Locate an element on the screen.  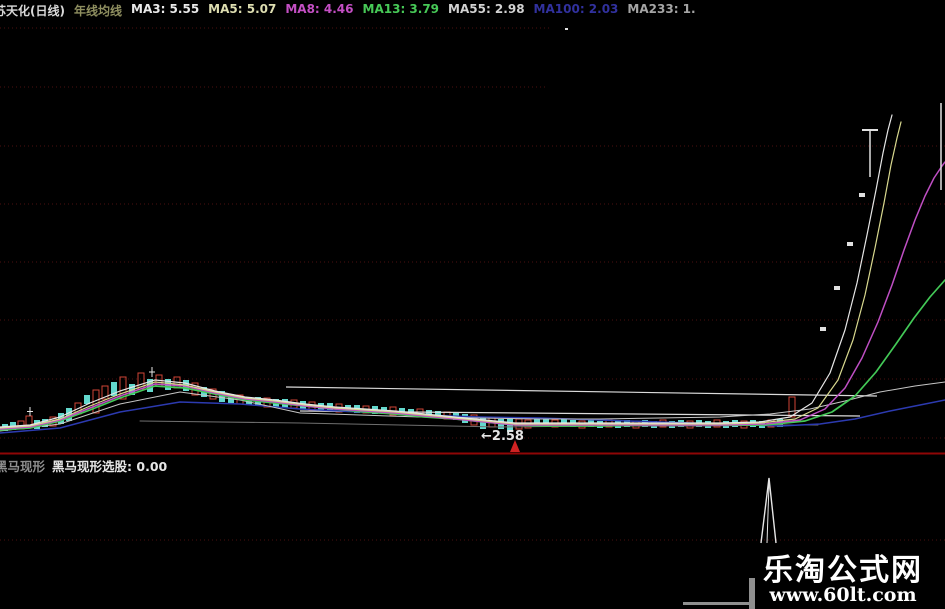
watermark-site-name: 乐淘公式网 is located at coordinates (843, 570).